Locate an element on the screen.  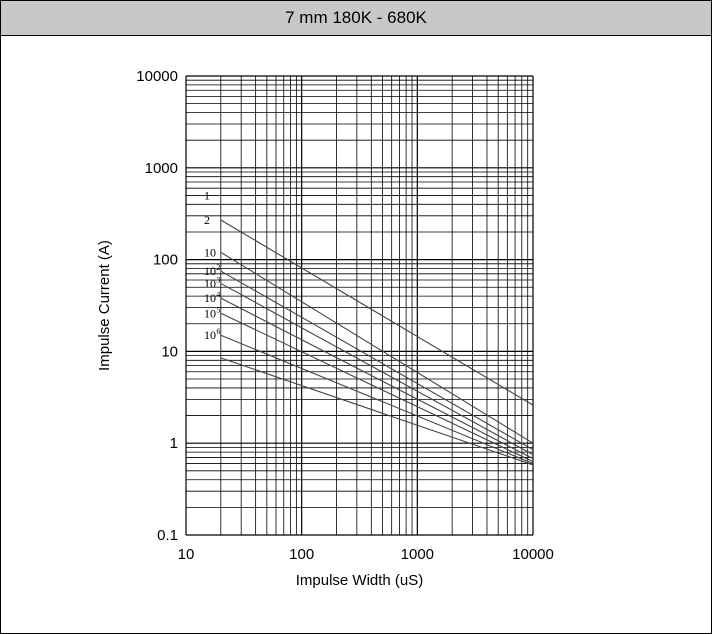
y-tick-label: 0.1 is located at coordinates (167, 535).